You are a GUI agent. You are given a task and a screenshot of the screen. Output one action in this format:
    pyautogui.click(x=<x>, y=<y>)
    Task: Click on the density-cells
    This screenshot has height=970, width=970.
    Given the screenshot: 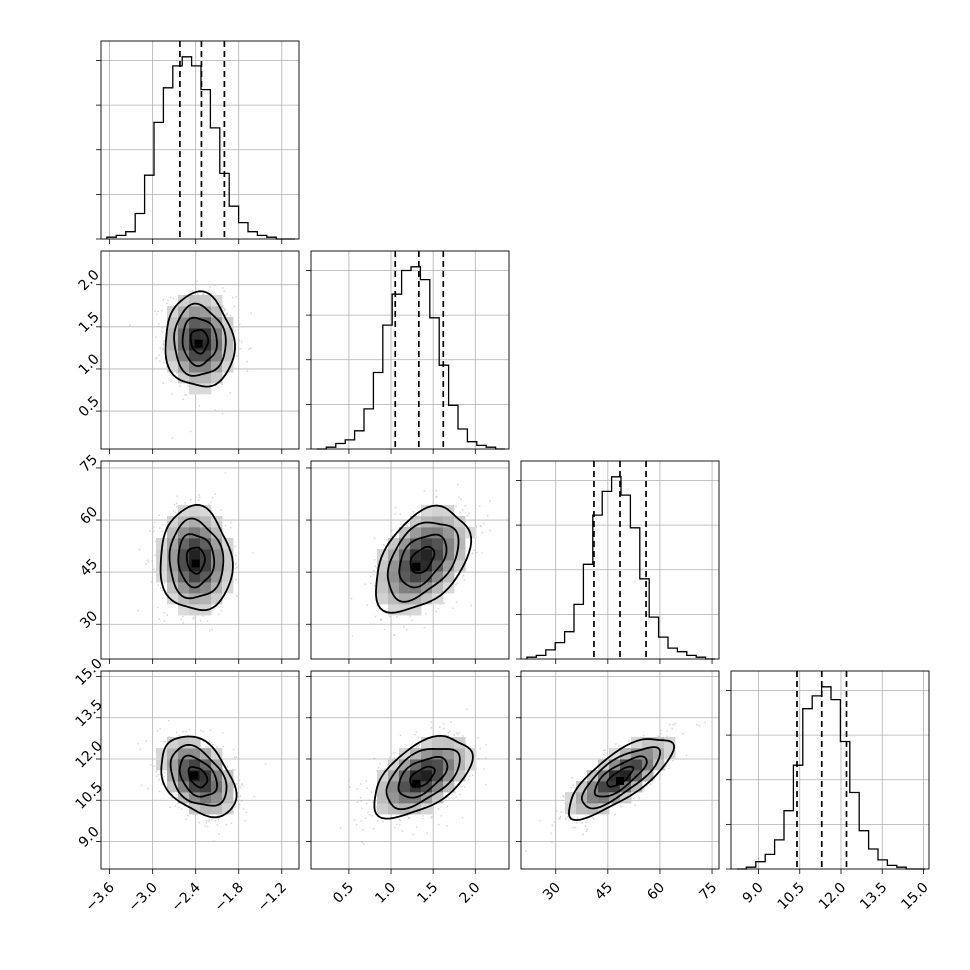 What is the action you would take?
    pyautogui.click(x=427, y=560)
    